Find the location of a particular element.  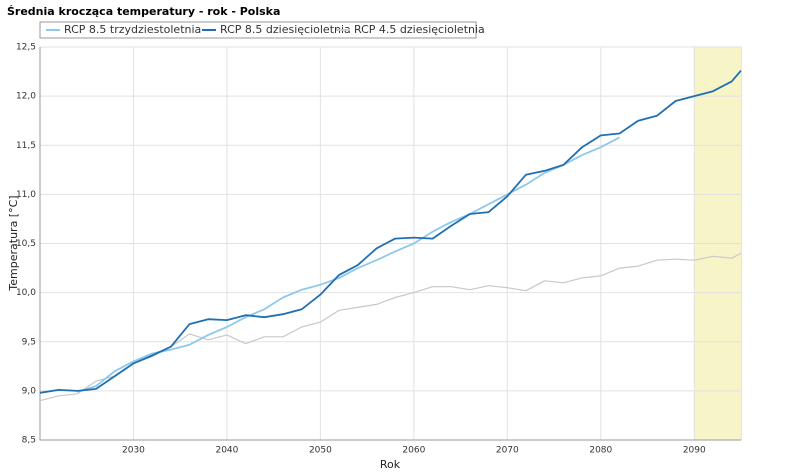

y-tick-label: 10,0 is located at coordinates (26, 293).